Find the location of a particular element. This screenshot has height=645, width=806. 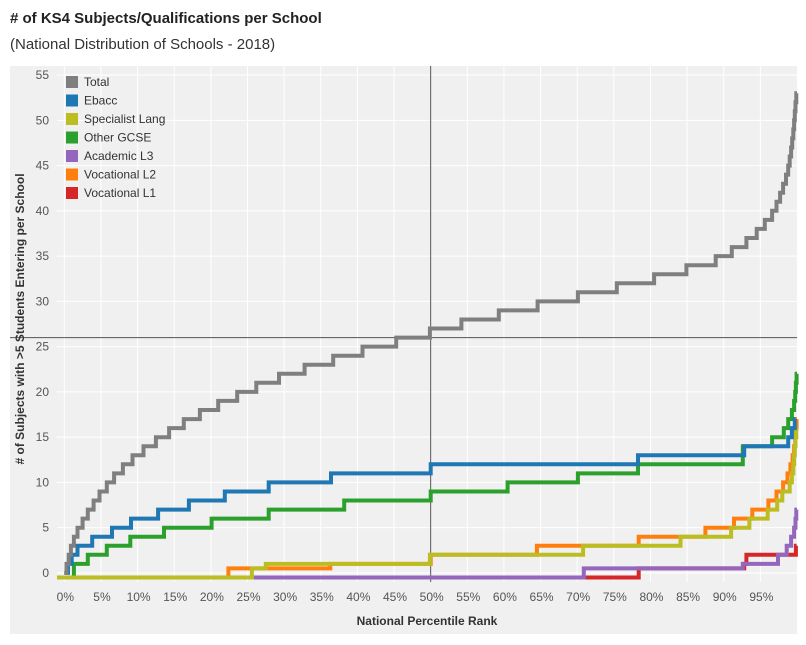

legend-label-vocational-l1: Vocational L1 is located at coordinates (120, 193).